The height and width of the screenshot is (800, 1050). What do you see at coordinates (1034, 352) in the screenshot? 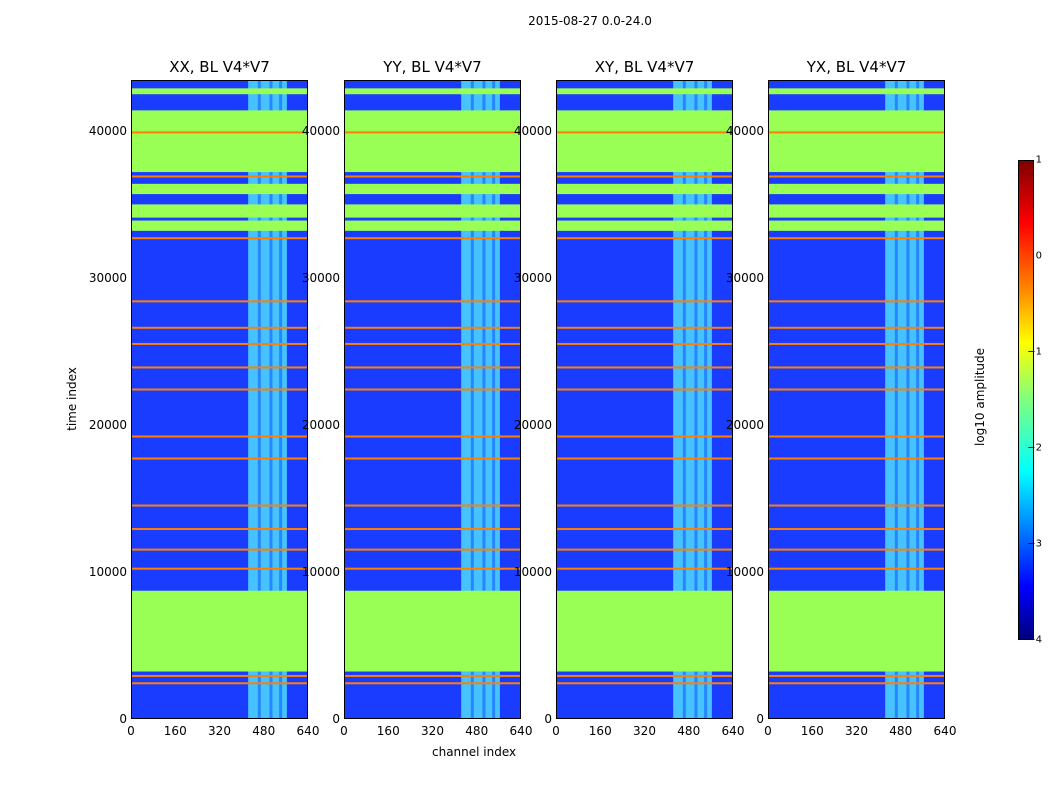
I see `colorbar-tick-label: −1` at bounding box center [1034, 352].